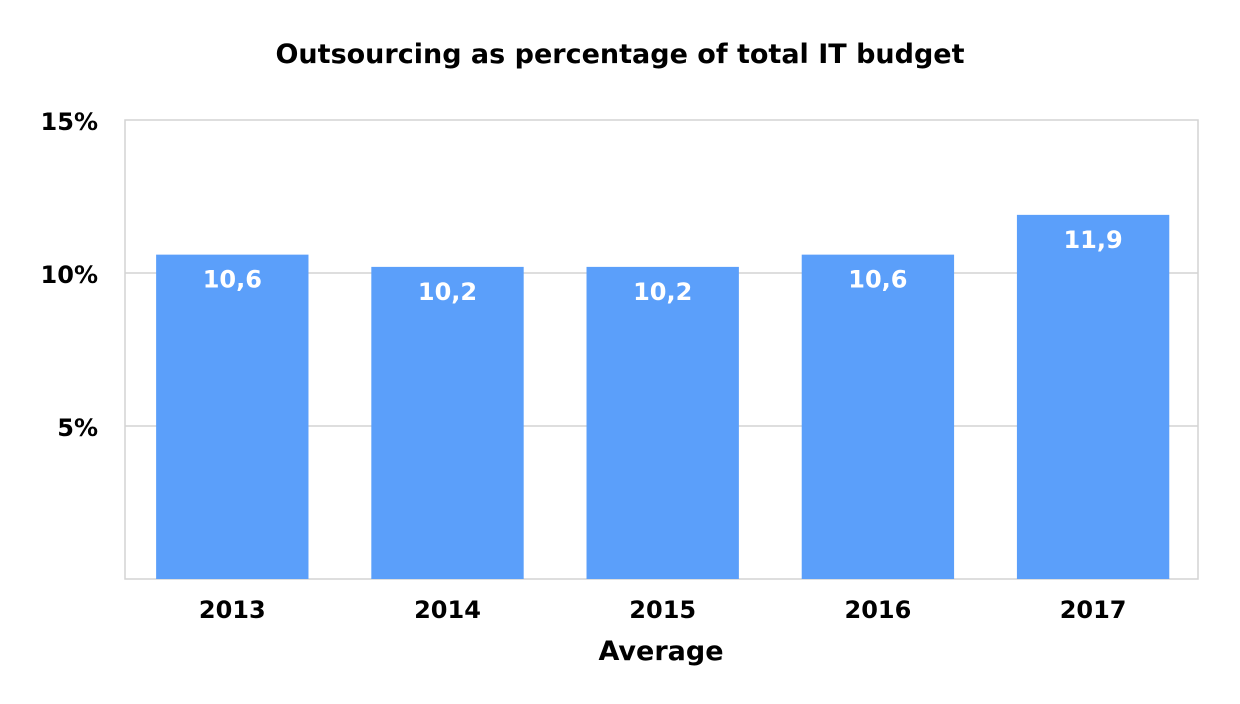 This screenshot has height=704, width=1240. Describe the element at coordinates (232, 610) in the screenshot. I see `x-tick-label: 2013` at that location.